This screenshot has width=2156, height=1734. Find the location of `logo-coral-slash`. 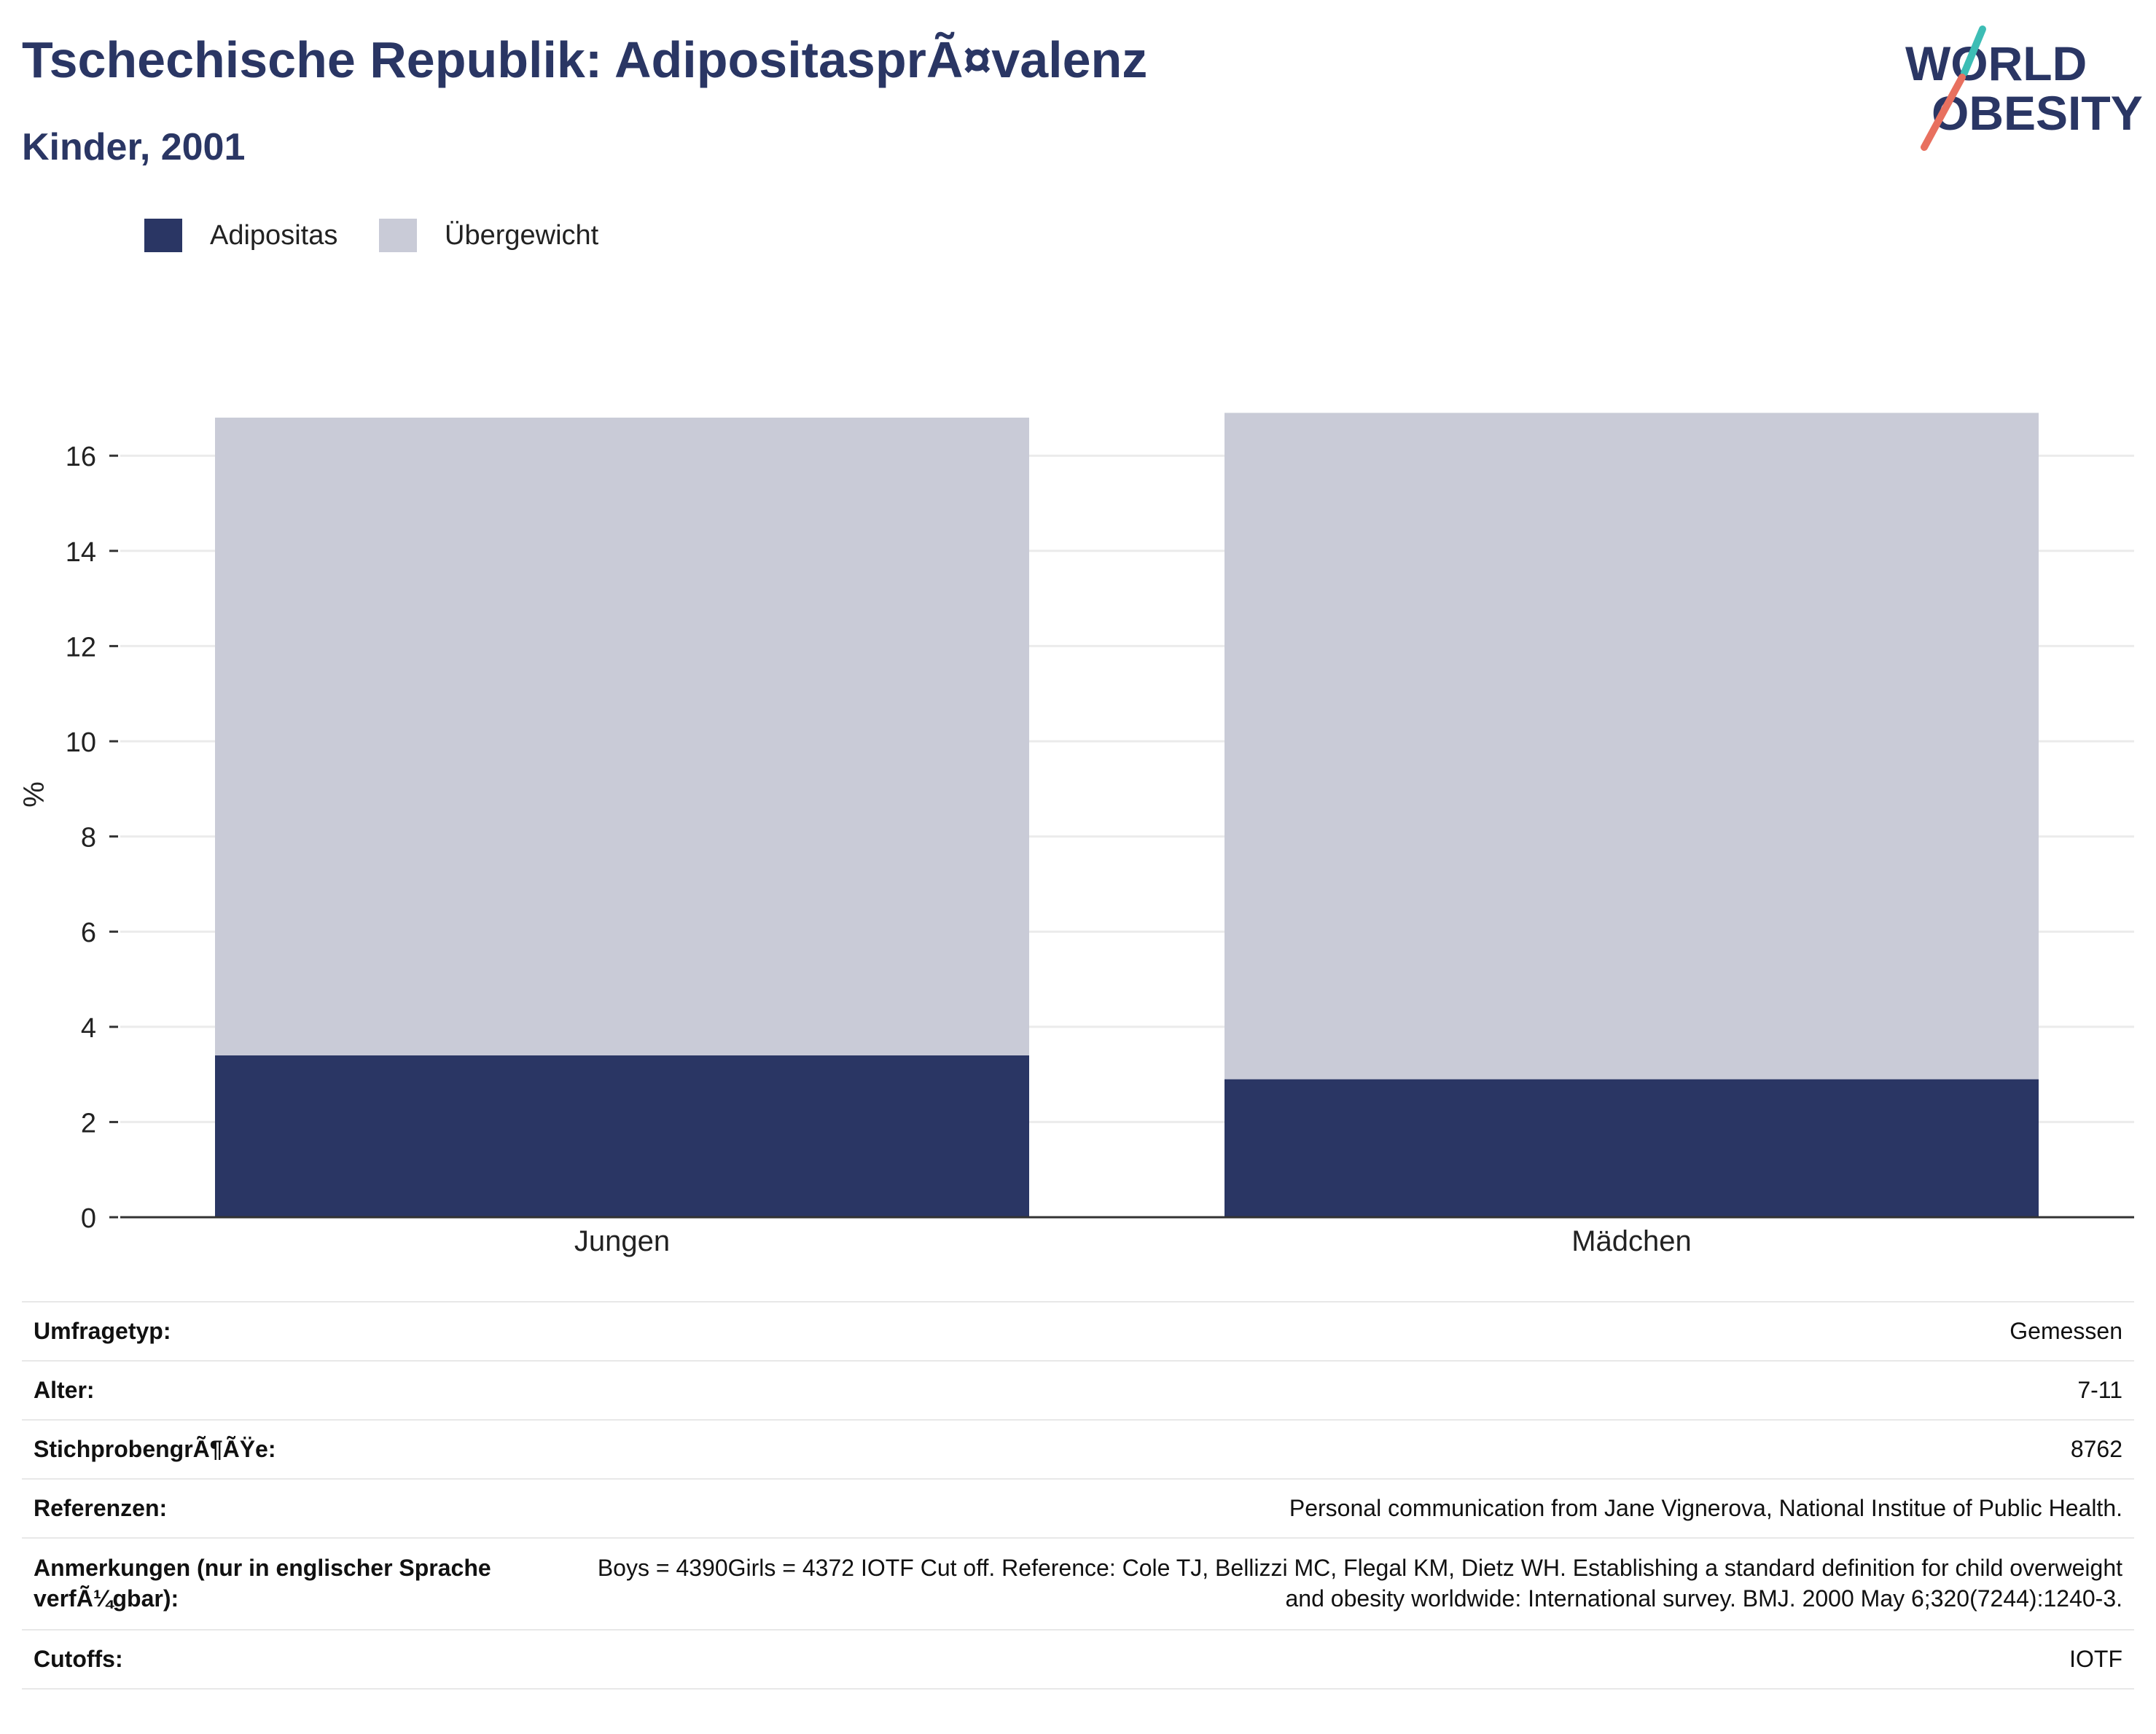

logo-coral-slash is located at coordinates (1944, 112).